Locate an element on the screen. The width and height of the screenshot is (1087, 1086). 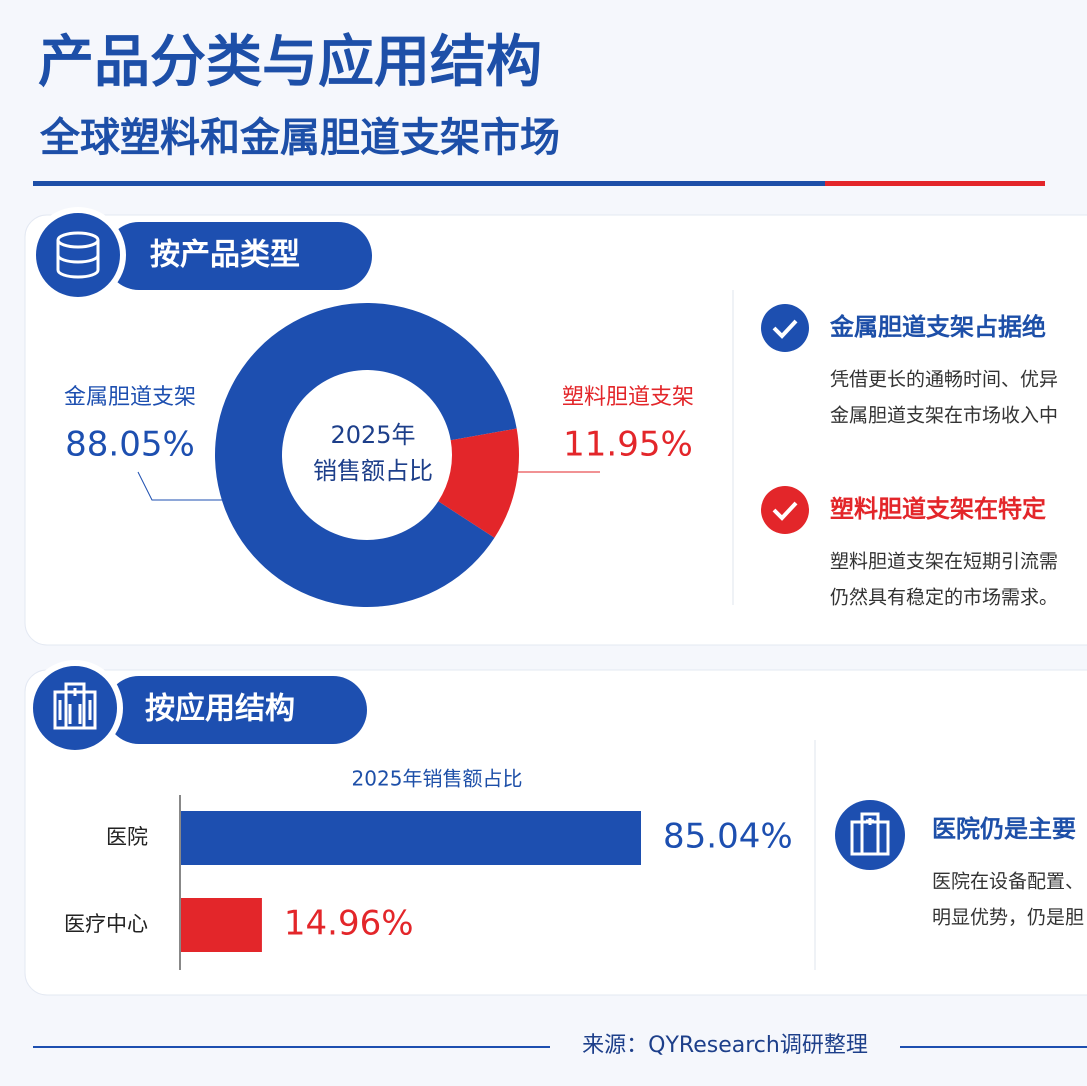
slice-value: 11.95% is located at coordinates (628, 445).